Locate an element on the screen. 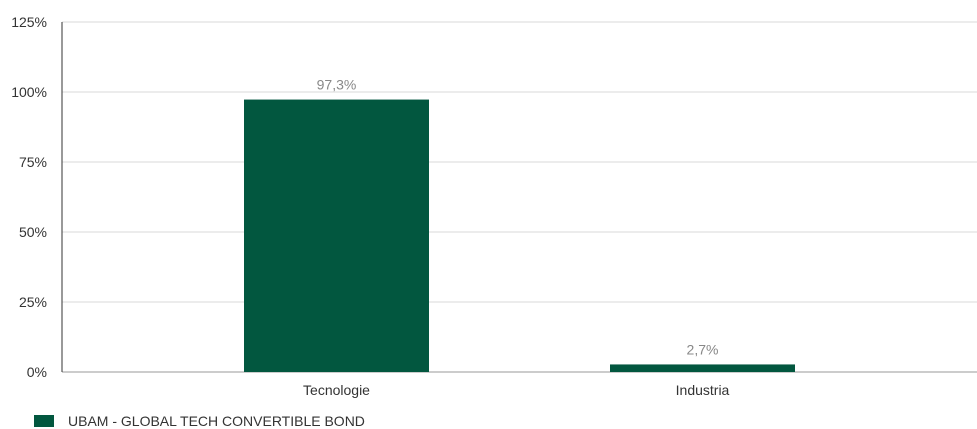 The height and width of the screenshot is (429, 977). y-axis-labels: 0% 25% 50% 75% 100% 125% is located at coordinates (29, 197).